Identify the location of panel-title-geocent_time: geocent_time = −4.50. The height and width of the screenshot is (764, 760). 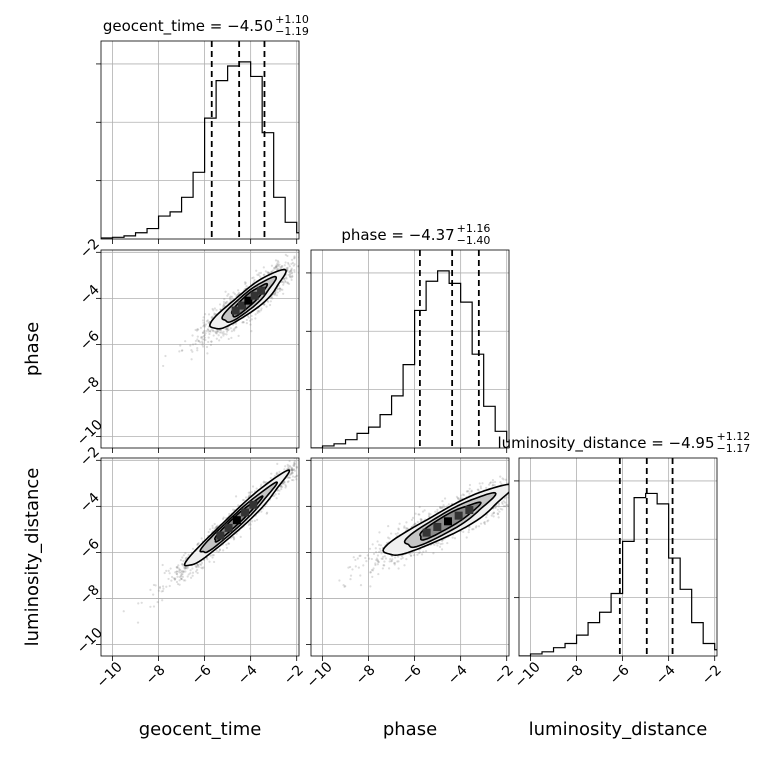
(188, 26).